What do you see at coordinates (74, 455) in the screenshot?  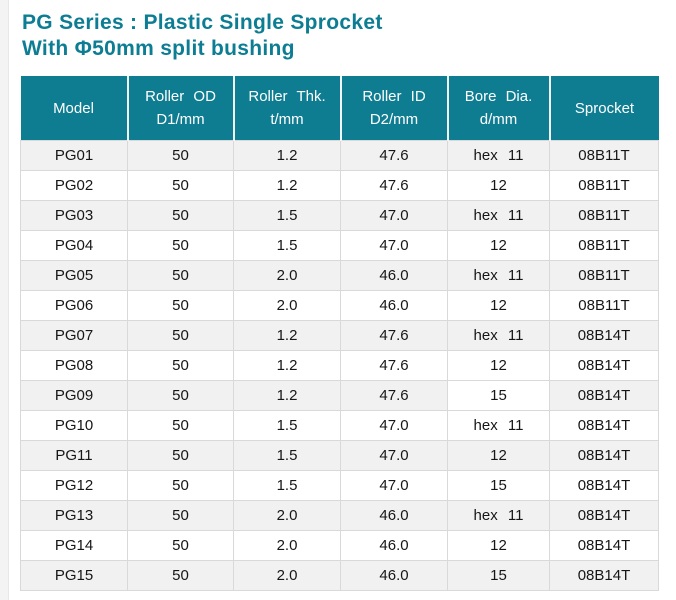 I see `table-cell: PG11` at bounding box center [74, 455].